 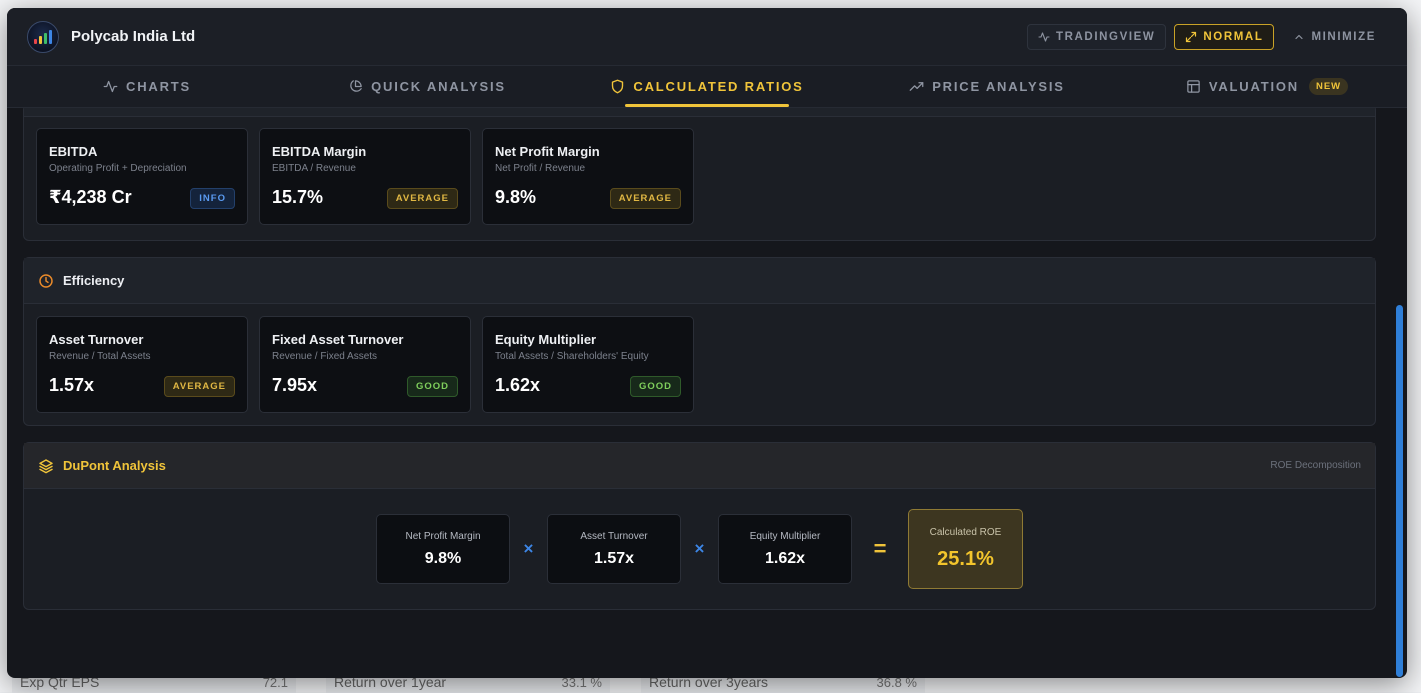 I want to click on new-badge: NEW, so click(x=1328, y=86).